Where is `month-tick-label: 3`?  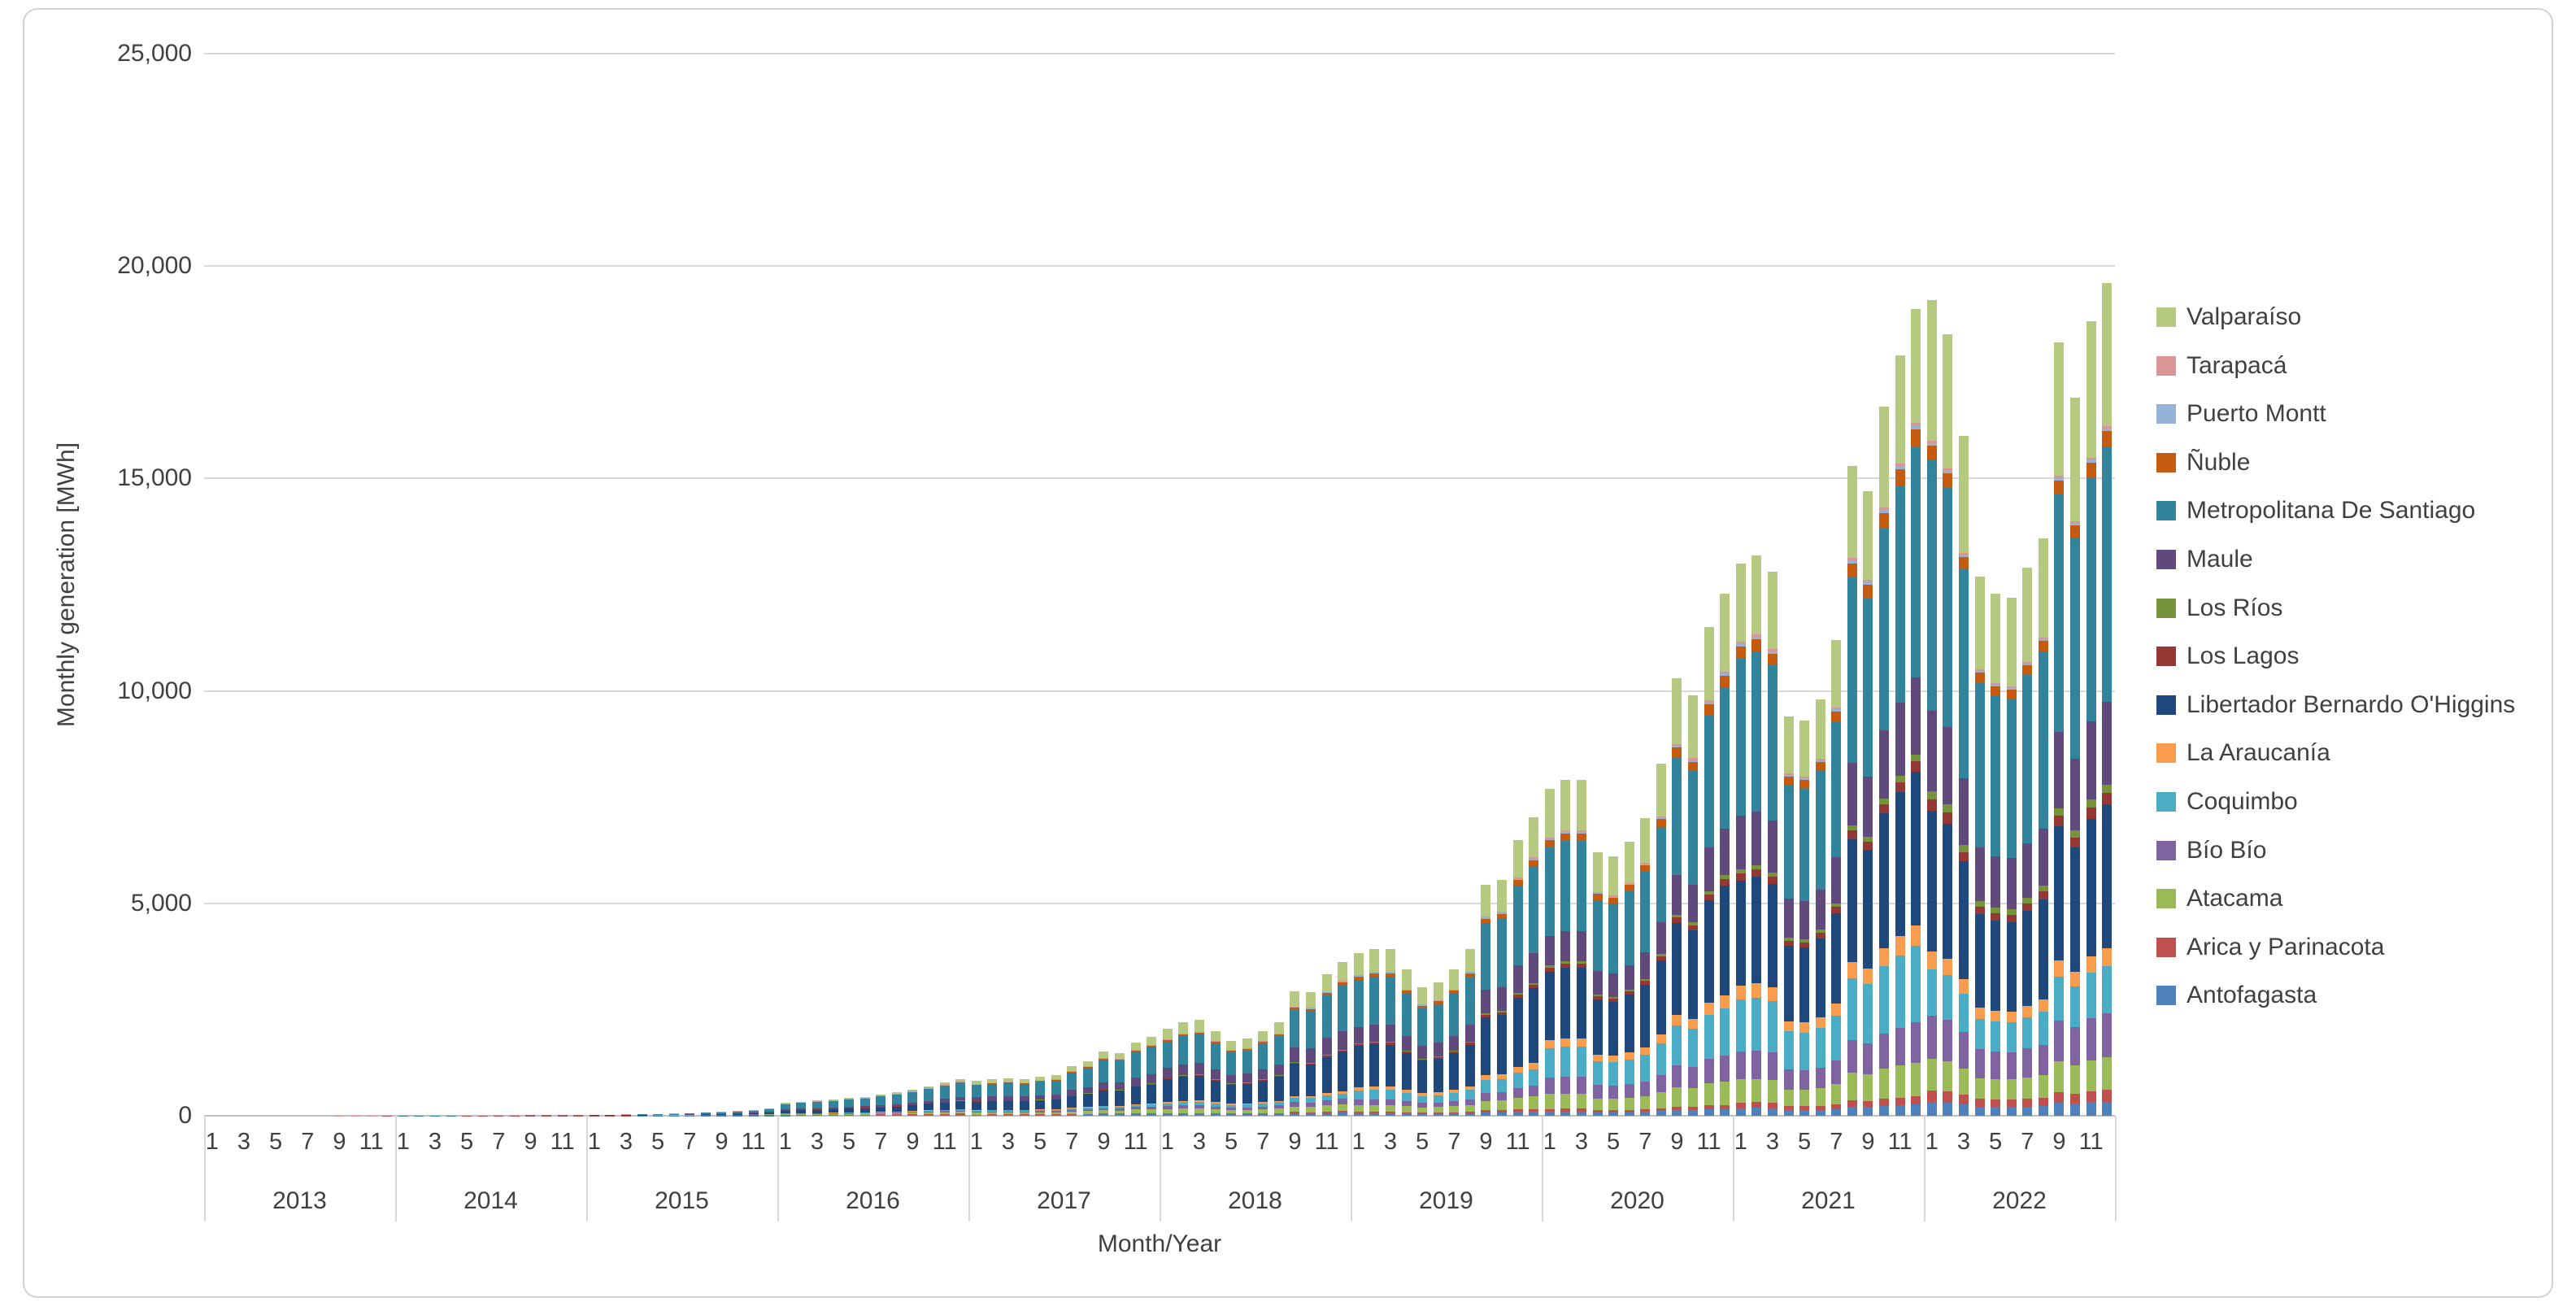
month-tick-label: 3 is located at coordinates (626, 1142).